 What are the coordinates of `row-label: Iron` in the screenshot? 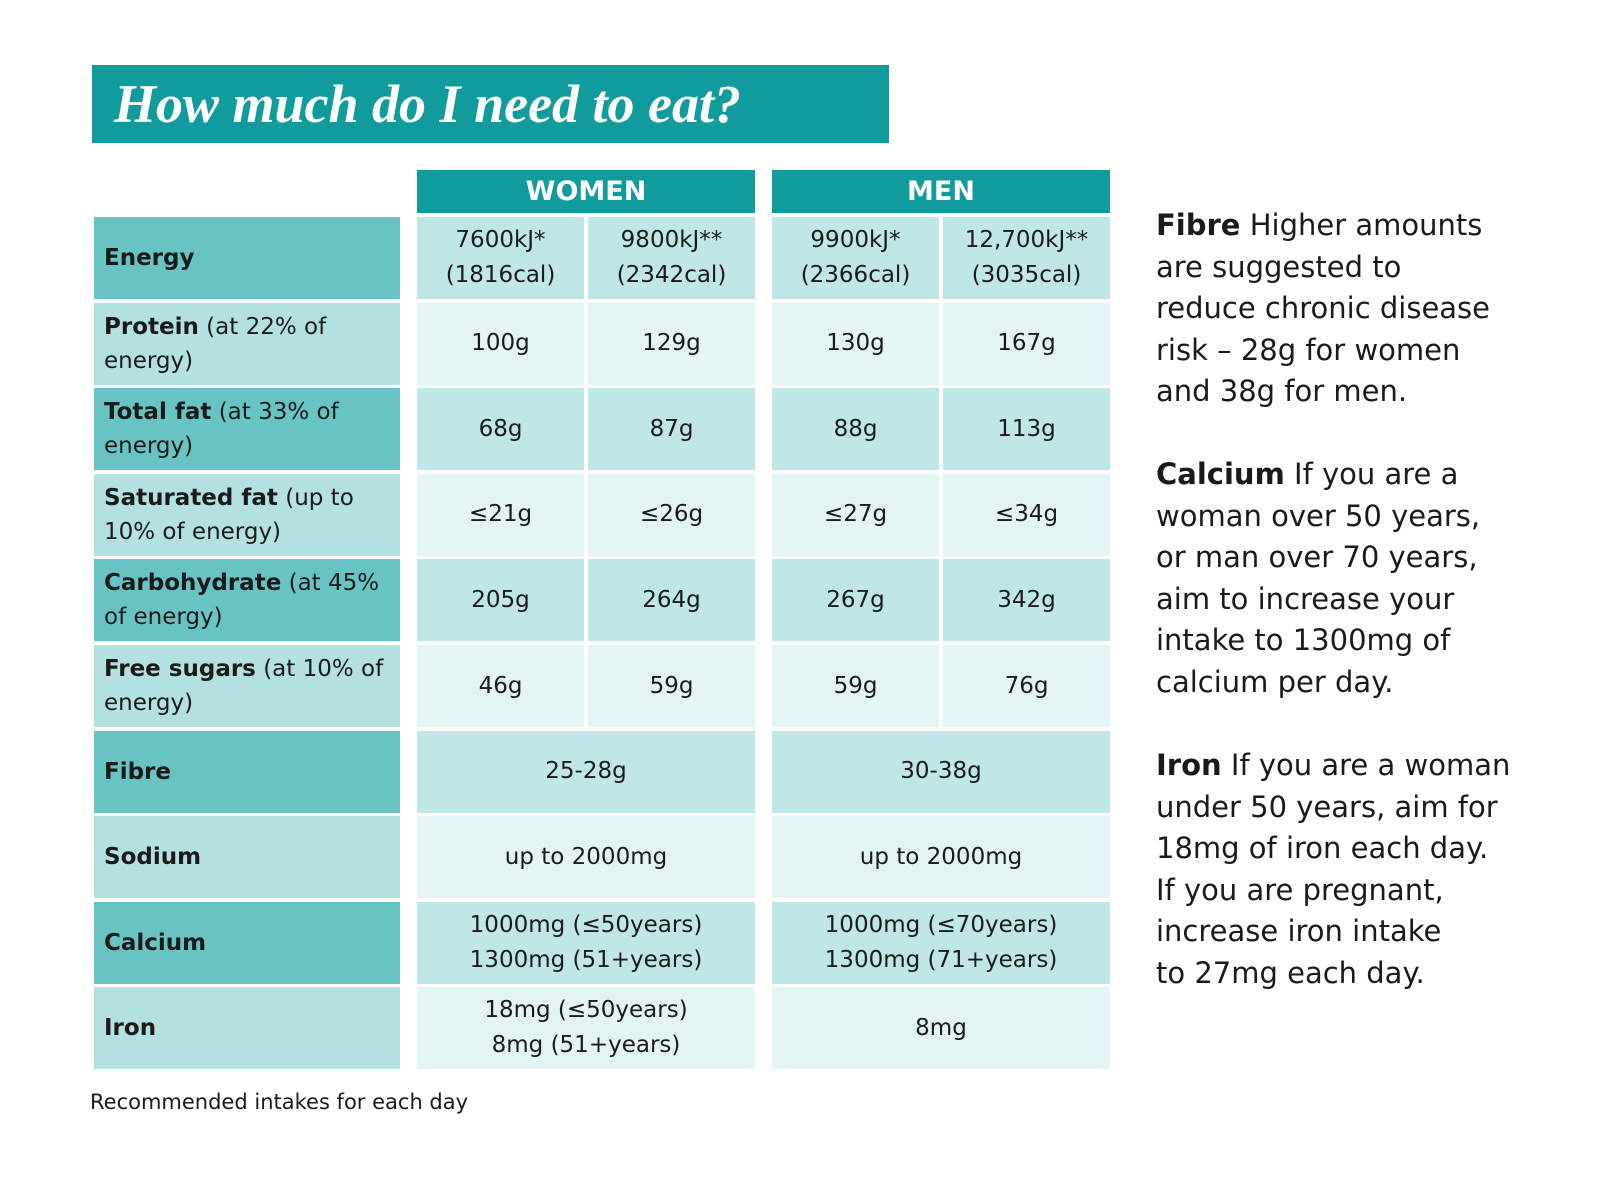 It's located at (247, 1028).